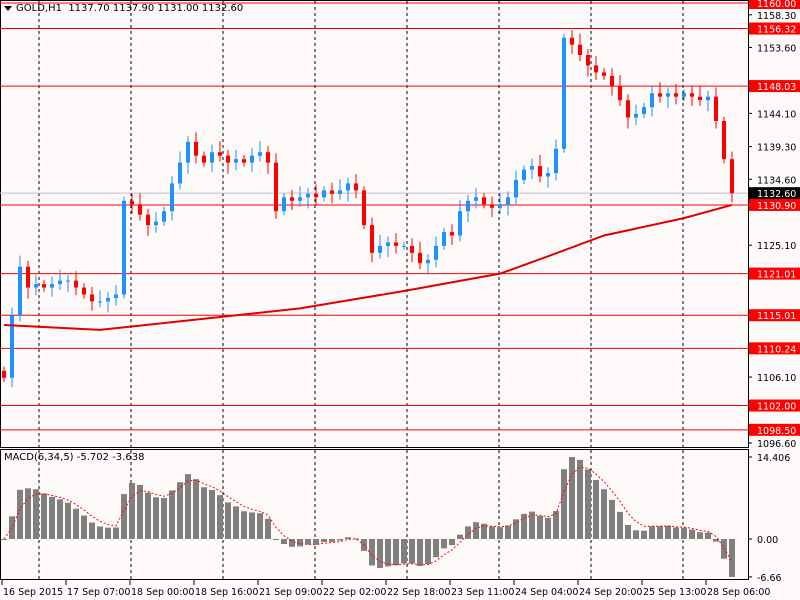 The image size is (800, 600). I want to click on time-label: 21 Sep 09:00, so click(290, 592).